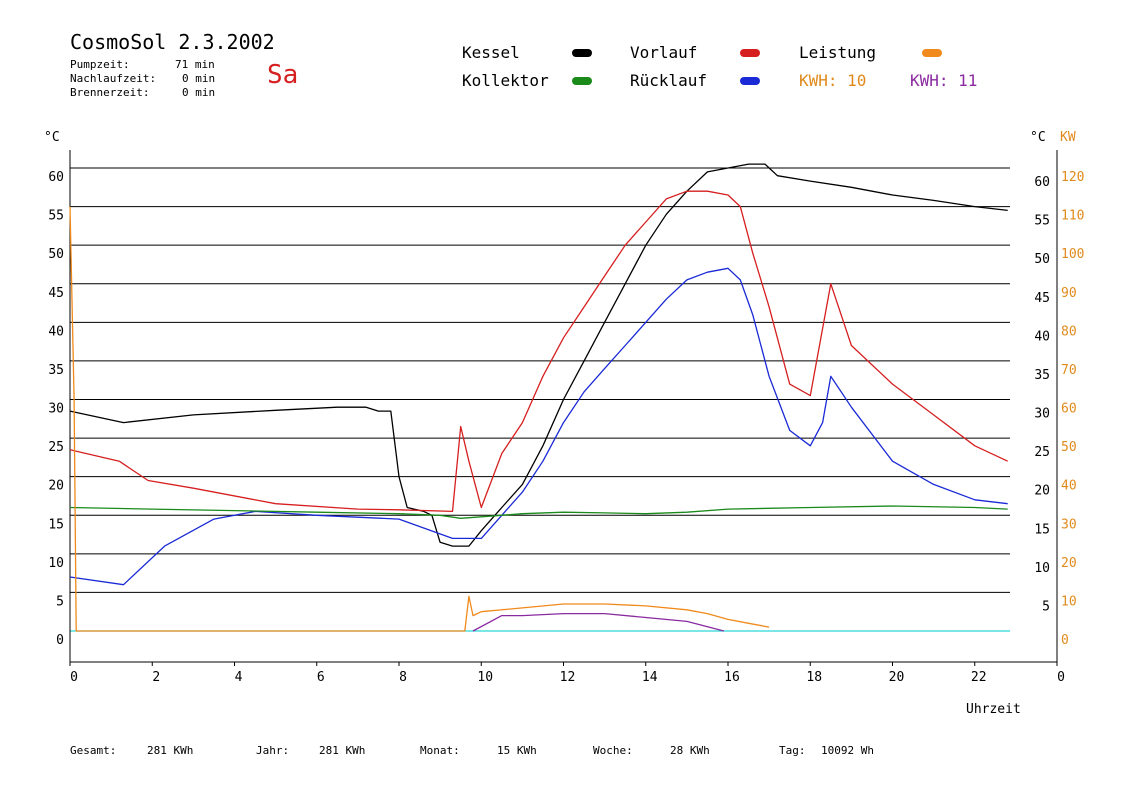  What do you see at coordinates (56, 254) in the screenshot?
I see `left-tick-label: 50` at bounding box center [56, 254].